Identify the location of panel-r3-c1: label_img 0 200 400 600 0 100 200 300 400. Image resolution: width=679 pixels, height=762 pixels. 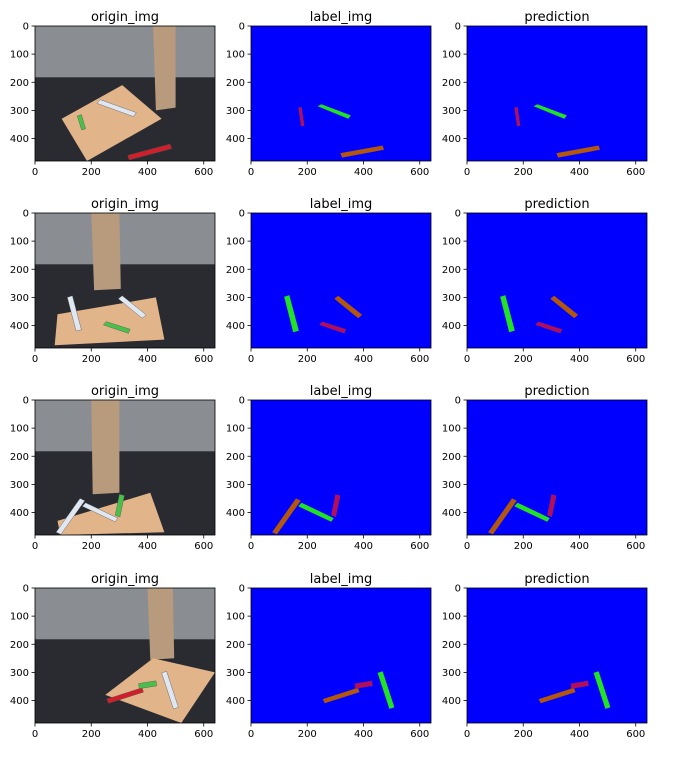
(329, 656).